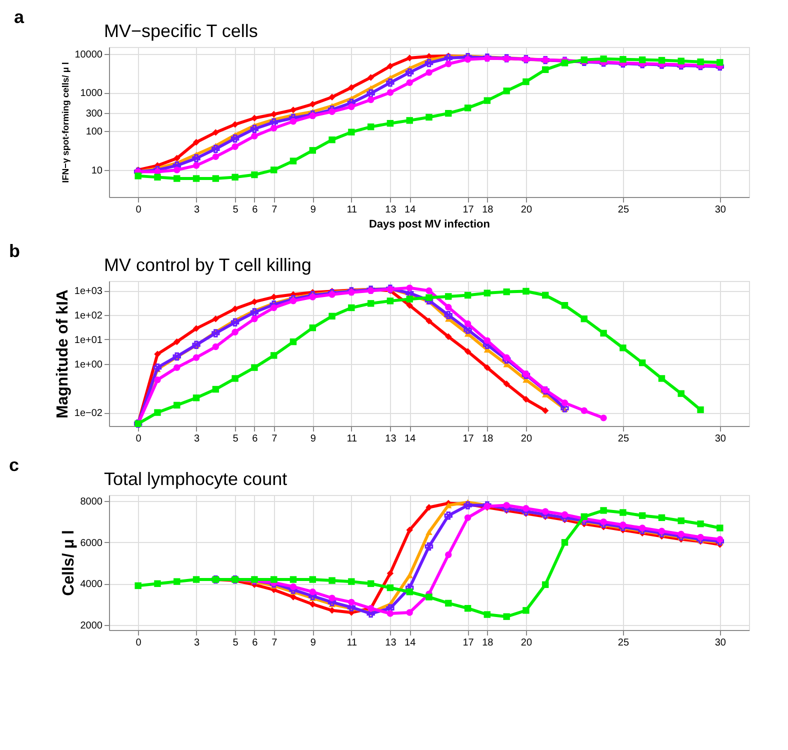 The width and height of the screenshot is (788, 750). I want to click on y-tick-label: 1e+02, so click(88, 316).